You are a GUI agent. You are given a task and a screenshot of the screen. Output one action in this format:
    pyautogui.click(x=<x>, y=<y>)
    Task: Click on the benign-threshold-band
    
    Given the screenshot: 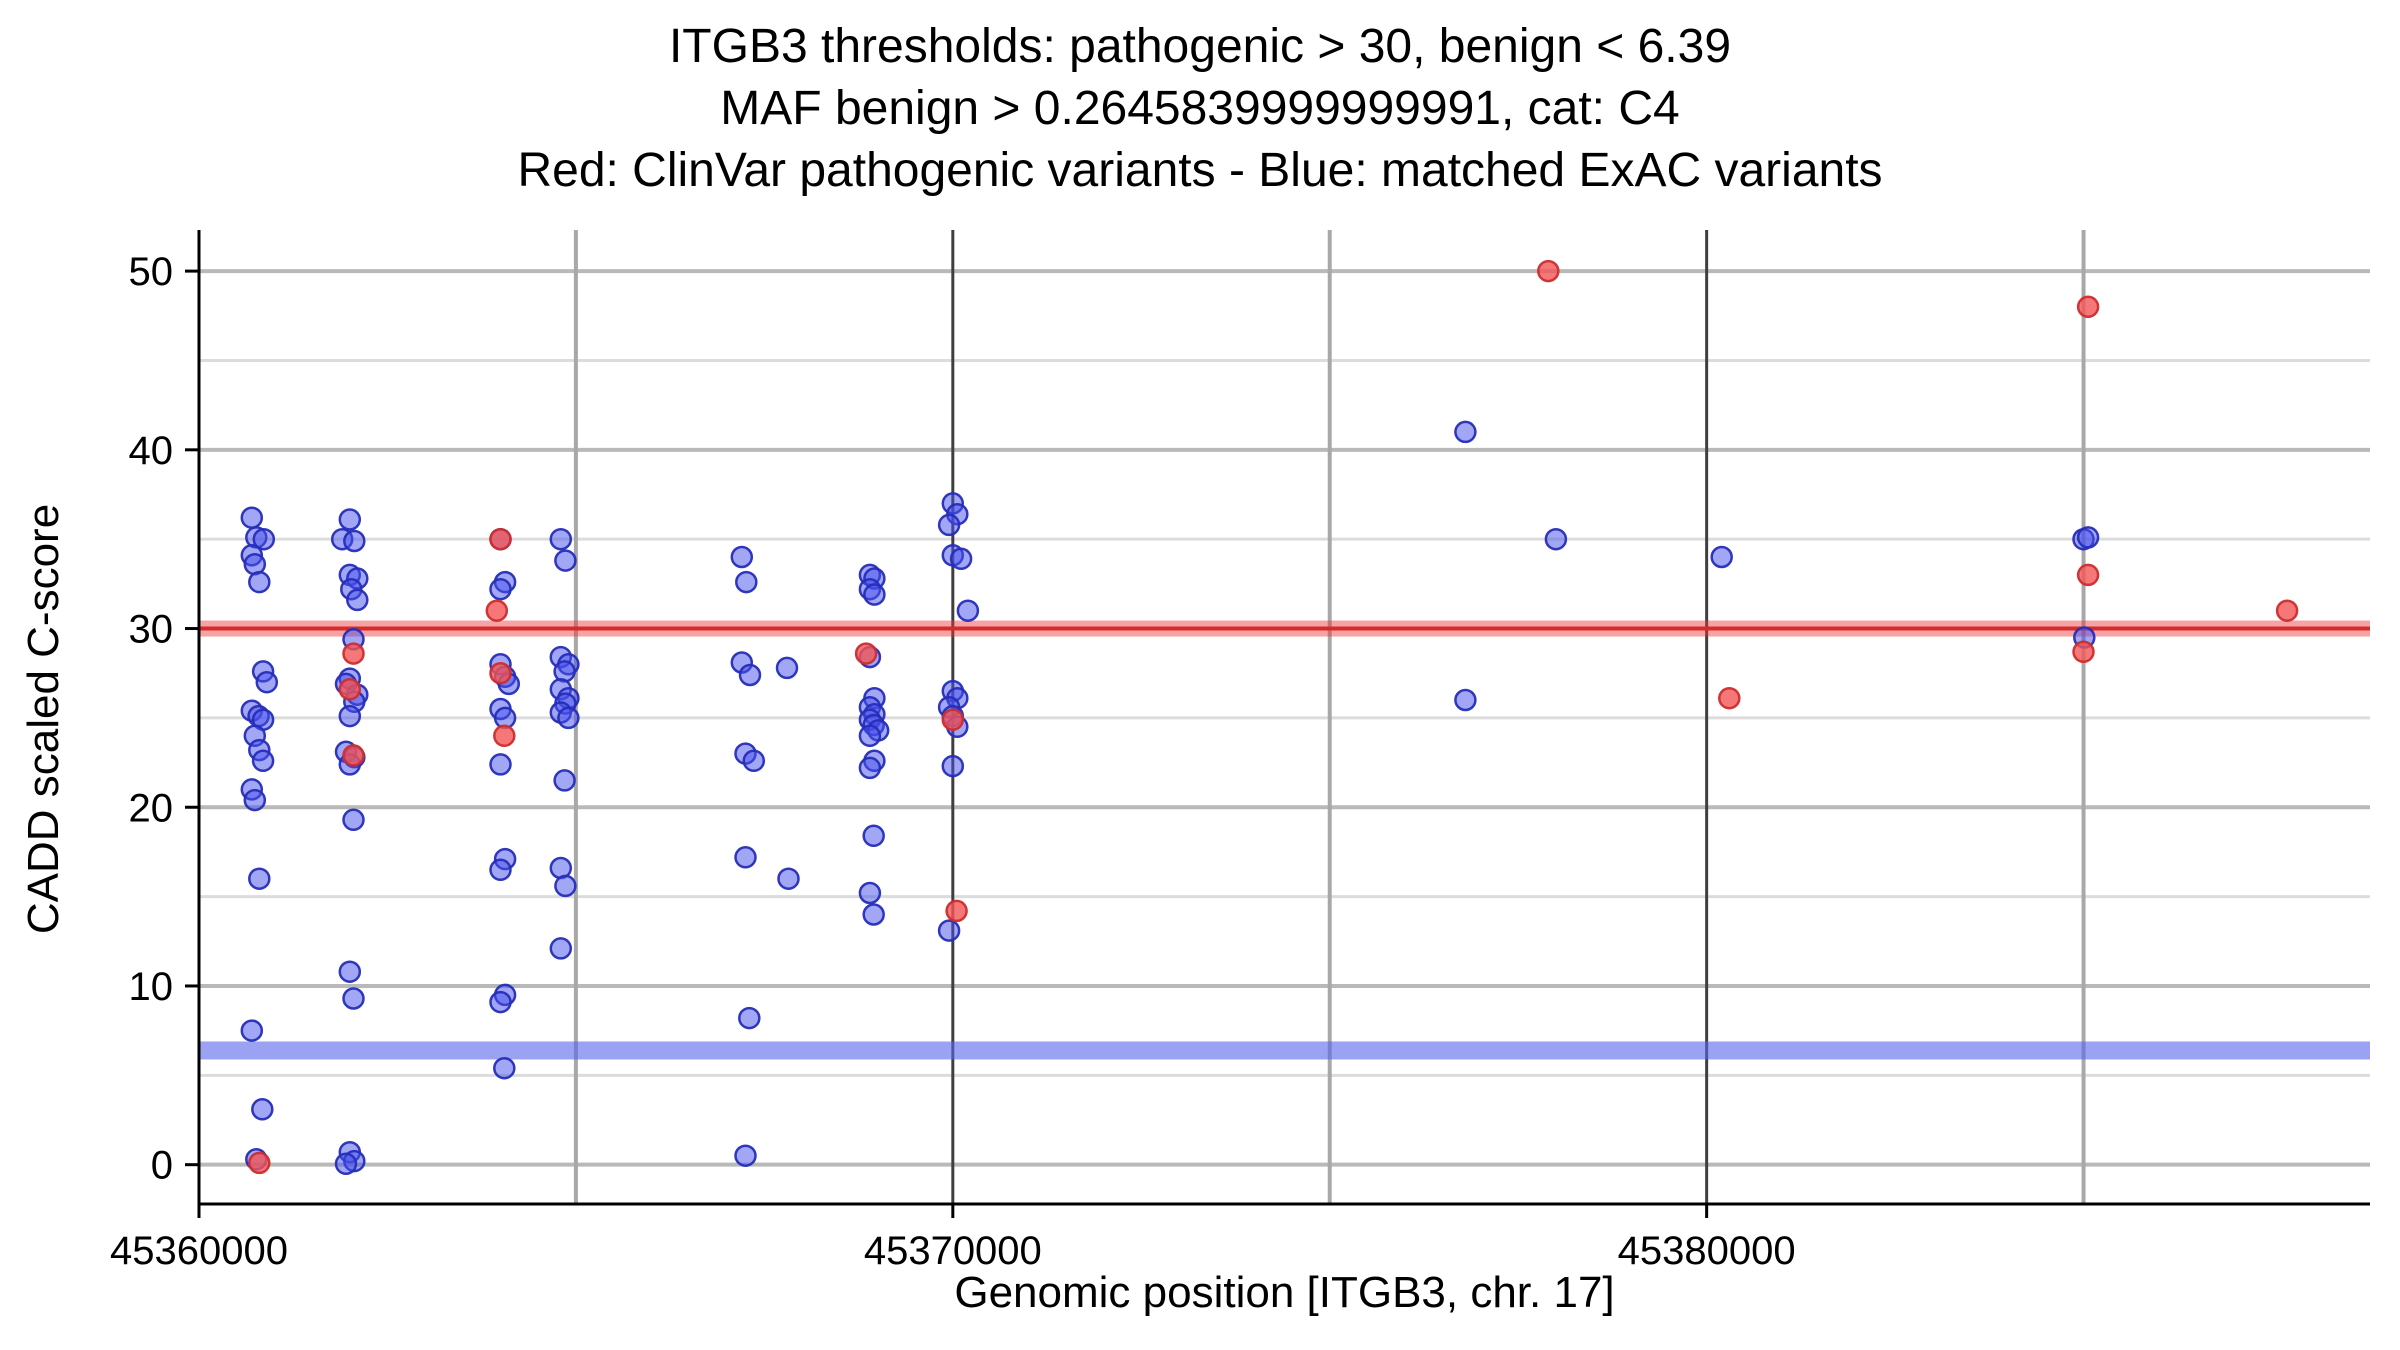 What is the action you would take?
    pyautogui.click(x=1284, y=1050)
    